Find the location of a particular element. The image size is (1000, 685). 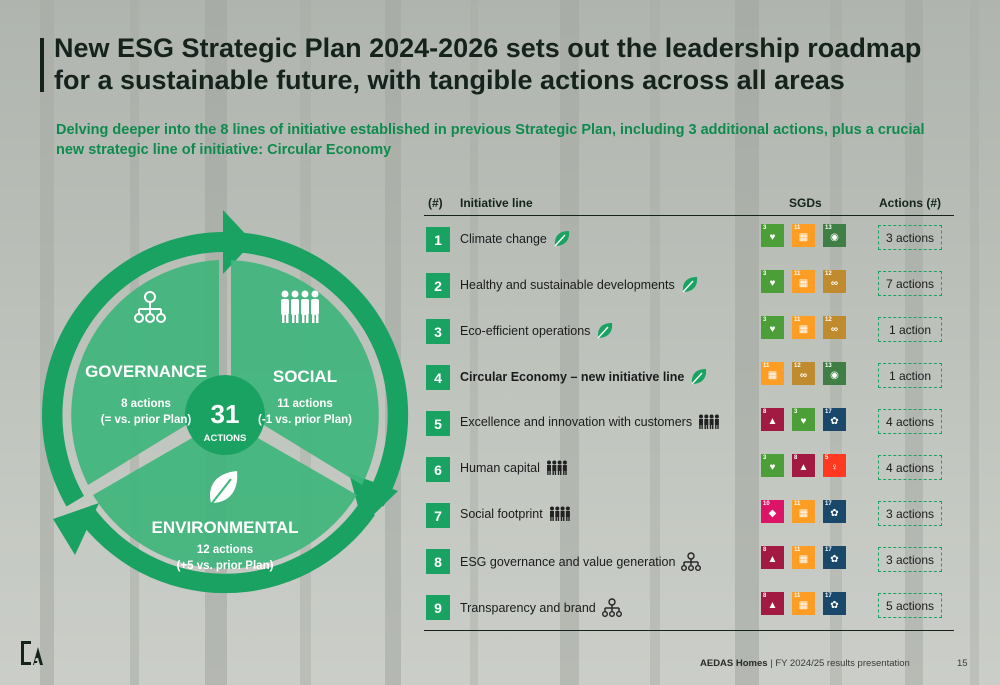

row-label: Human capital is located at coordinates (514, 468).